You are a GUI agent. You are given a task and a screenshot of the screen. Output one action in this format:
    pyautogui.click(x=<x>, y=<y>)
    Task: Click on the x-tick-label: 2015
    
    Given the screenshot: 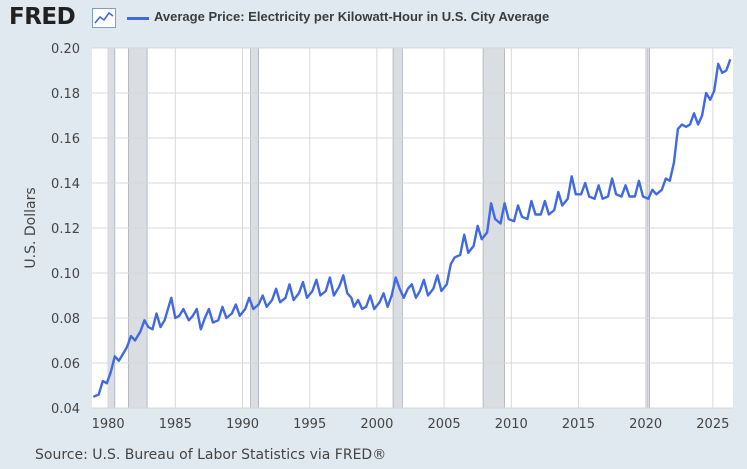 What is the action you would take?
    pyautogui.click(x=578, y=424)
    